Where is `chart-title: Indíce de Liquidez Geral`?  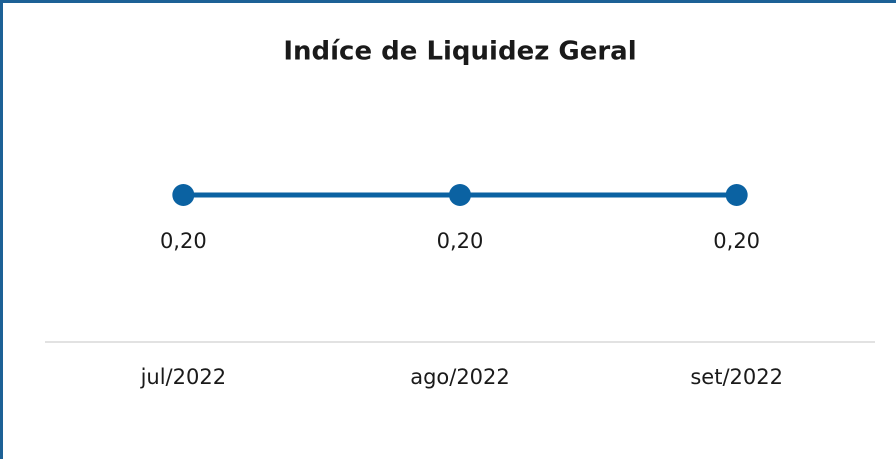
chart-title: Indíce de Liquidez Geral is located at coordinates (459, 52).